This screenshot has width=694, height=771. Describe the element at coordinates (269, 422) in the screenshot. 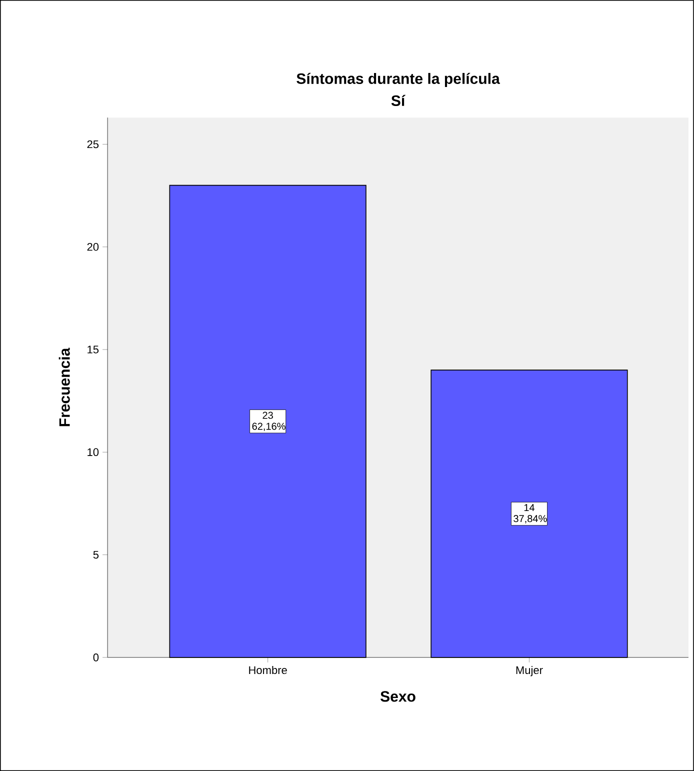

I see `data-label: 23 62,16%` at that location.